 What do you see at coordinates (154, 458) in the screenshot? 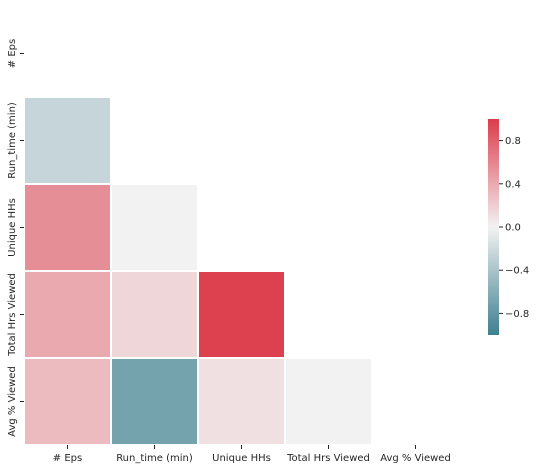
I see `x-tick-label: Run_time (min)` at bounding box center [154, 458].